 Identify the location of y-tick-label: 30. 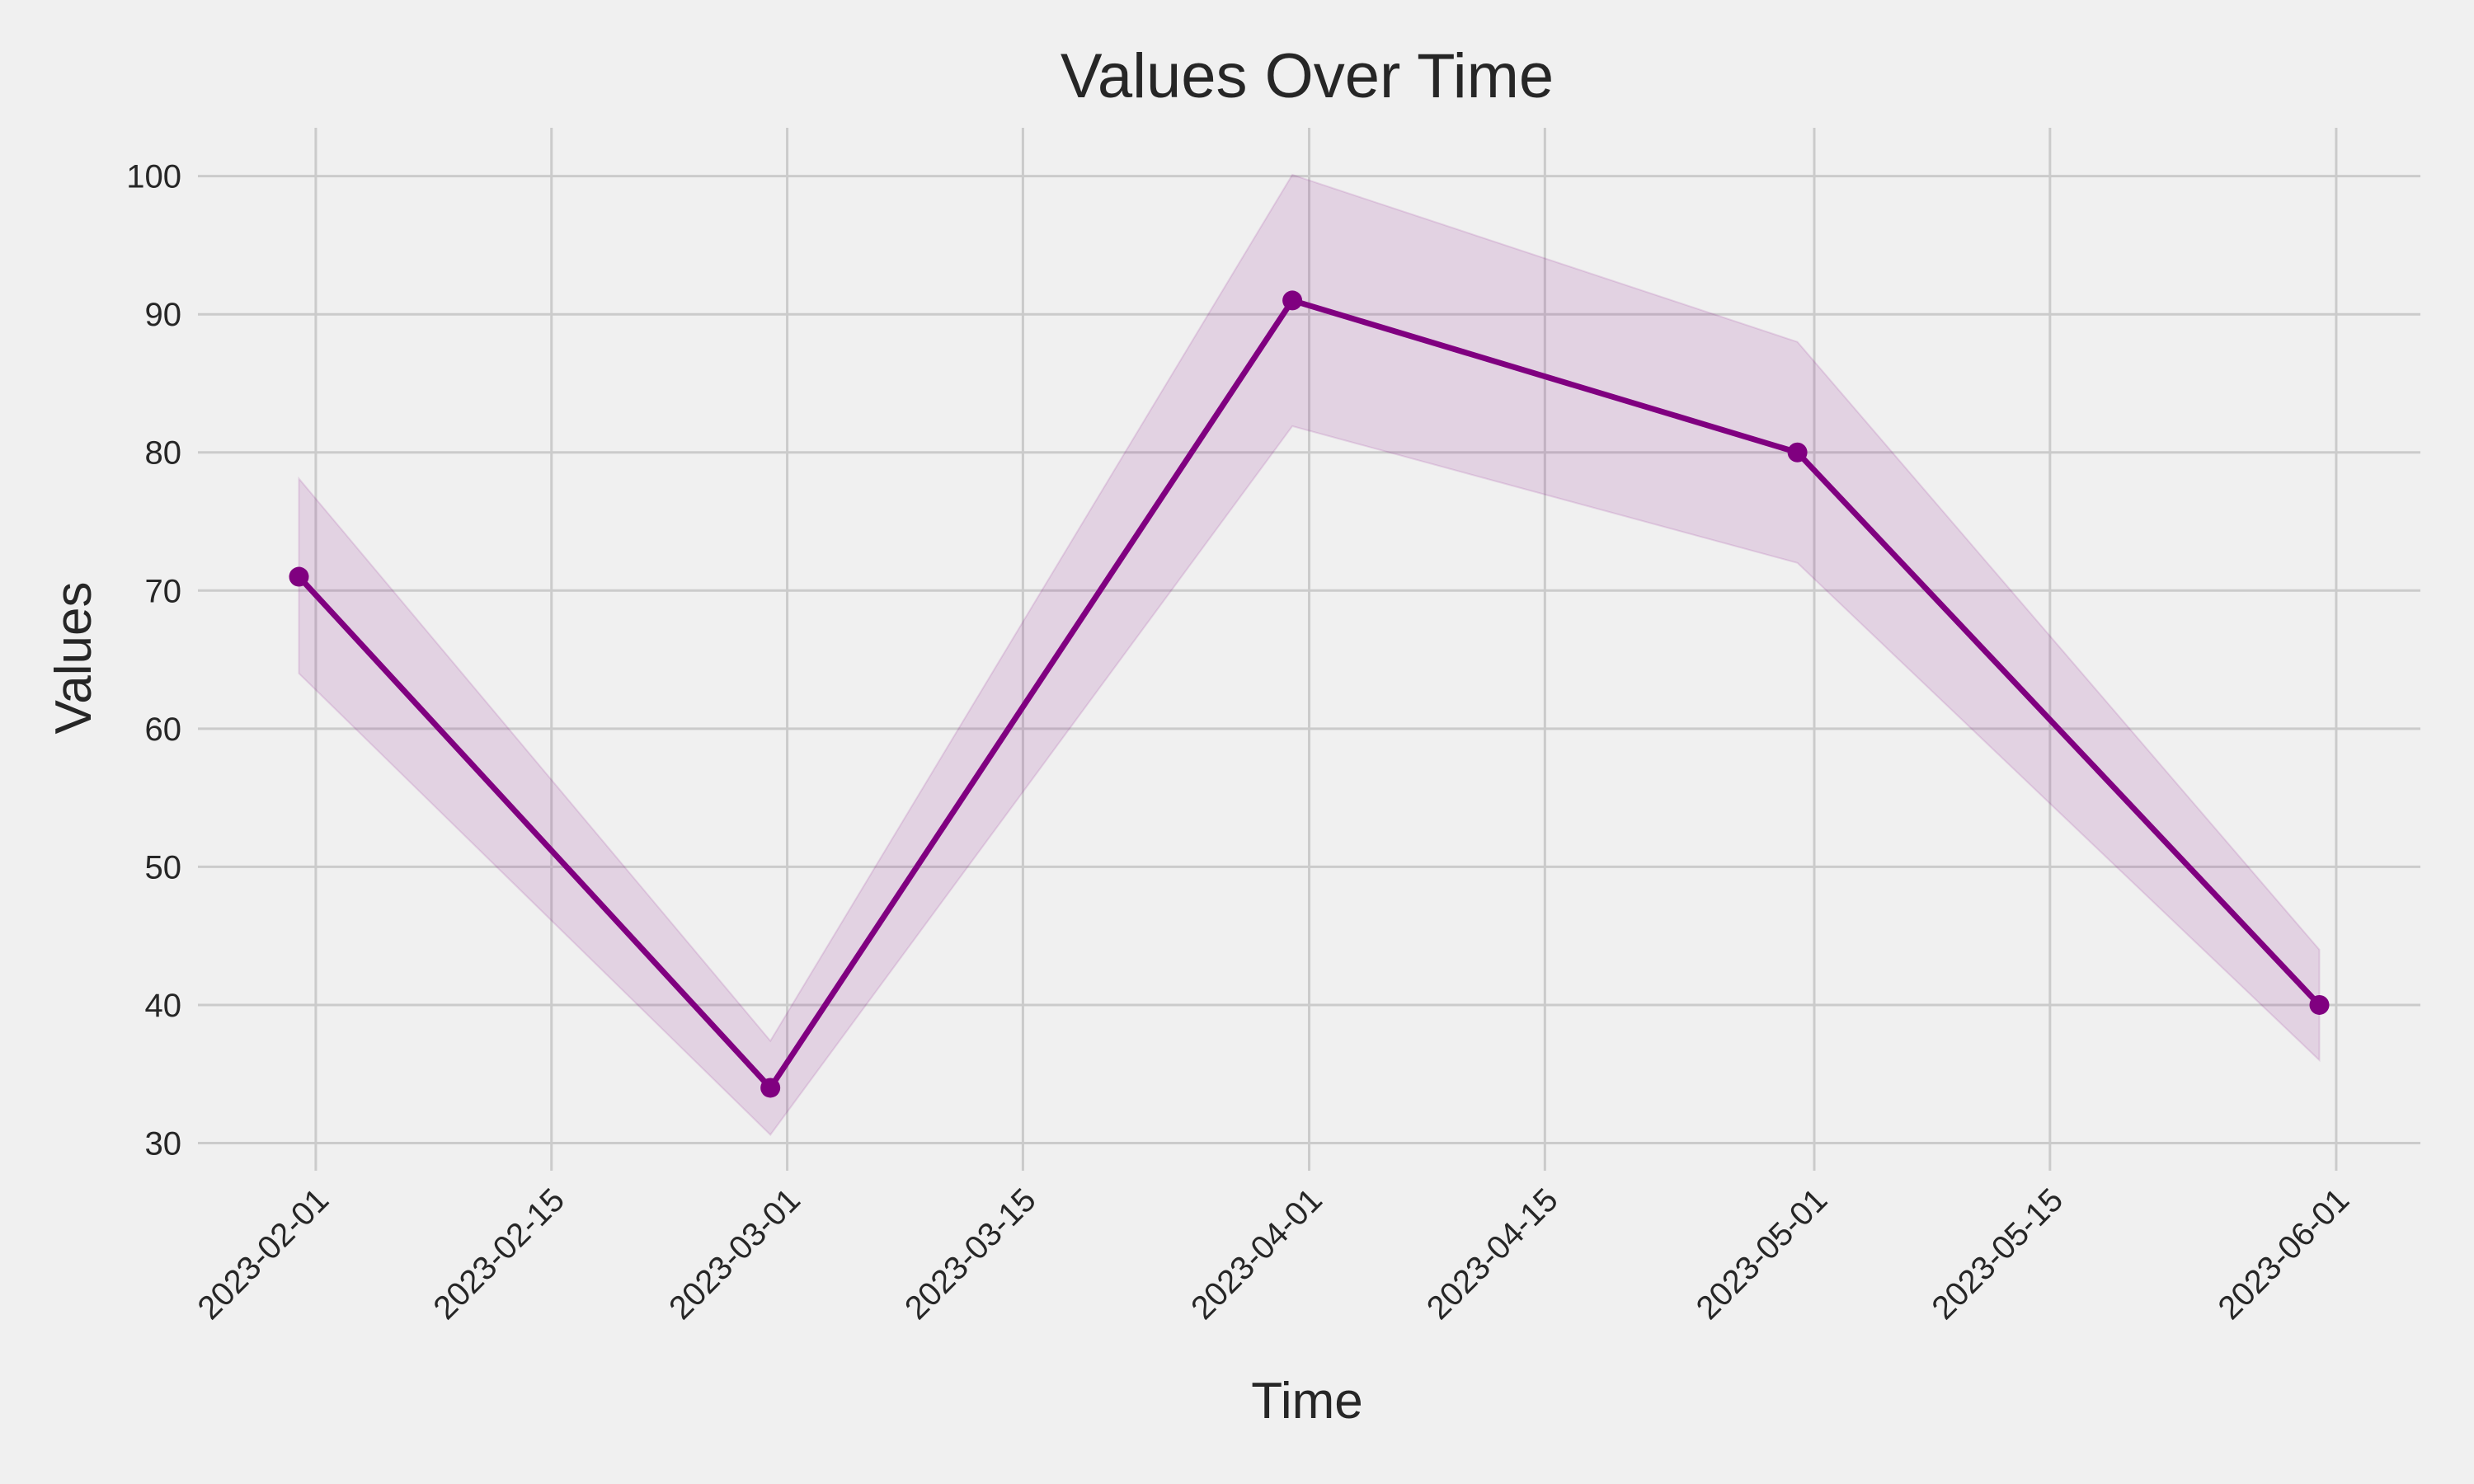
(163, 1143).